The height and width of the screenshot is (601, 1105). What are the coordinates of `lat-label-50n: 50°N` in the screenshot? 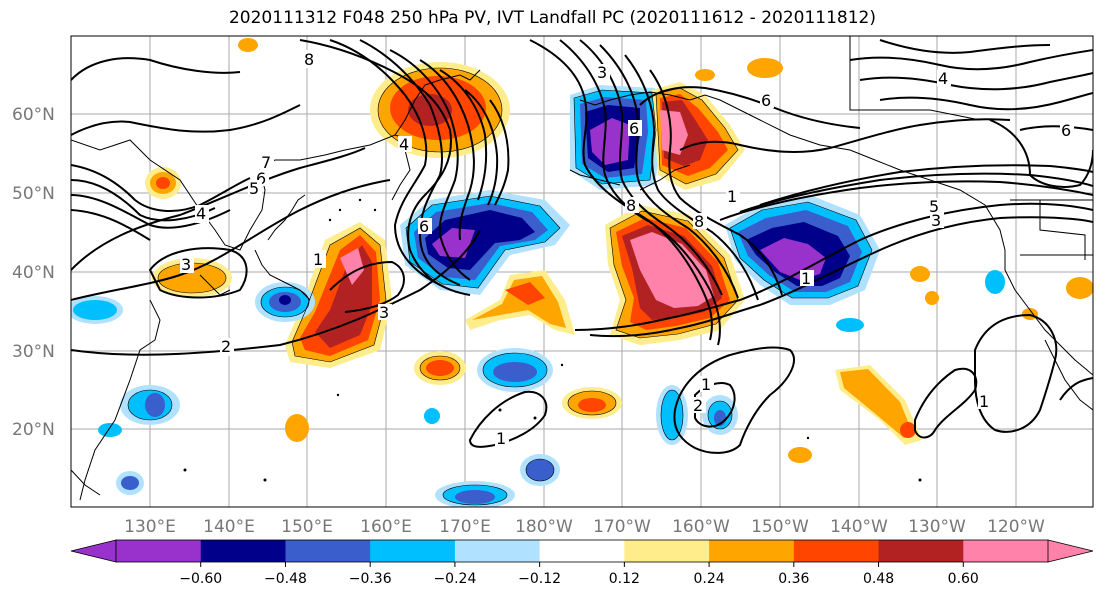 It's located at (33, 194).